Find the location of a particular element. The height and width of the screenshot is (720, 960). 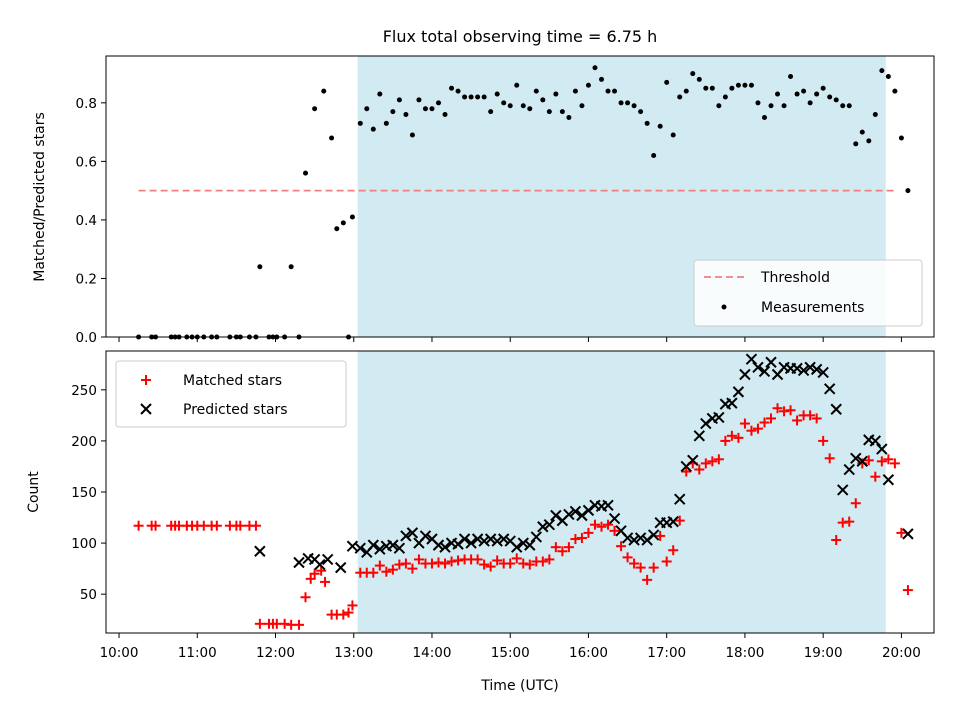

x-axis-label: Time (UTC) is located at coordinates (519, 686).